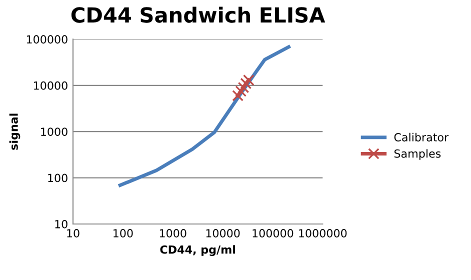 The width and height of the screenshot is (471, 280). Describe the element at coordinates (14, 132) in the screenshot. I see `y-axis-title: signal` at that location.